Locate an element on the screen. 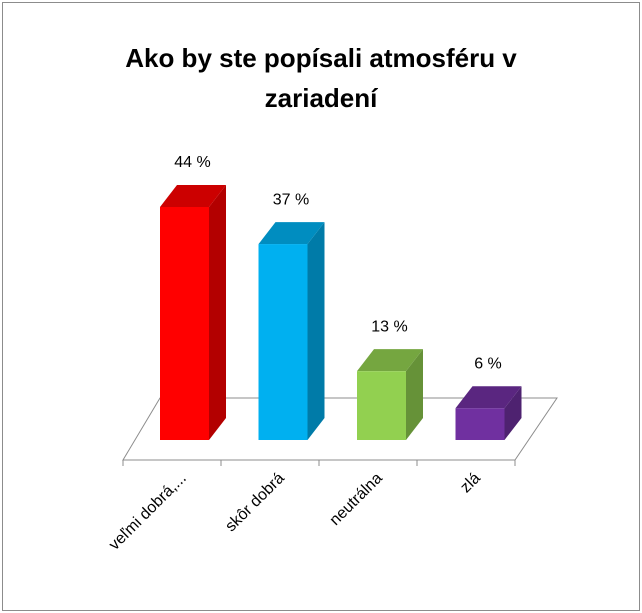 This screenshot has height=613, width=642. floor is located at coordinates (340, 429).